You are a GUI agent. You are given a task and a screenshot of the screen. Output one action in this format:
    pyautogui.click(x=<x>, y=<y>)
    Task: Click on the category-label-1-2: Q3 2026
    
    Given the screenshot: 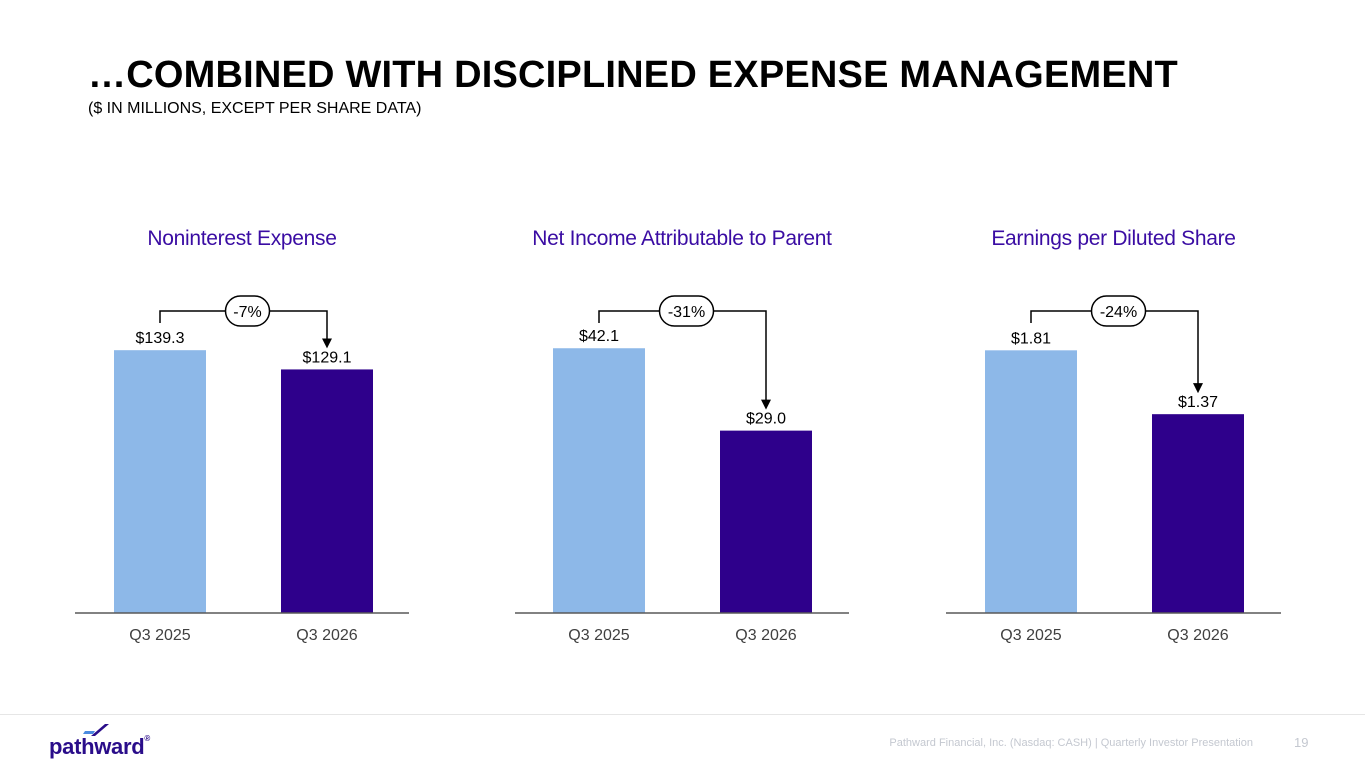 What is the action you would take?
    pyautogui.click(x=326, y=635)
    